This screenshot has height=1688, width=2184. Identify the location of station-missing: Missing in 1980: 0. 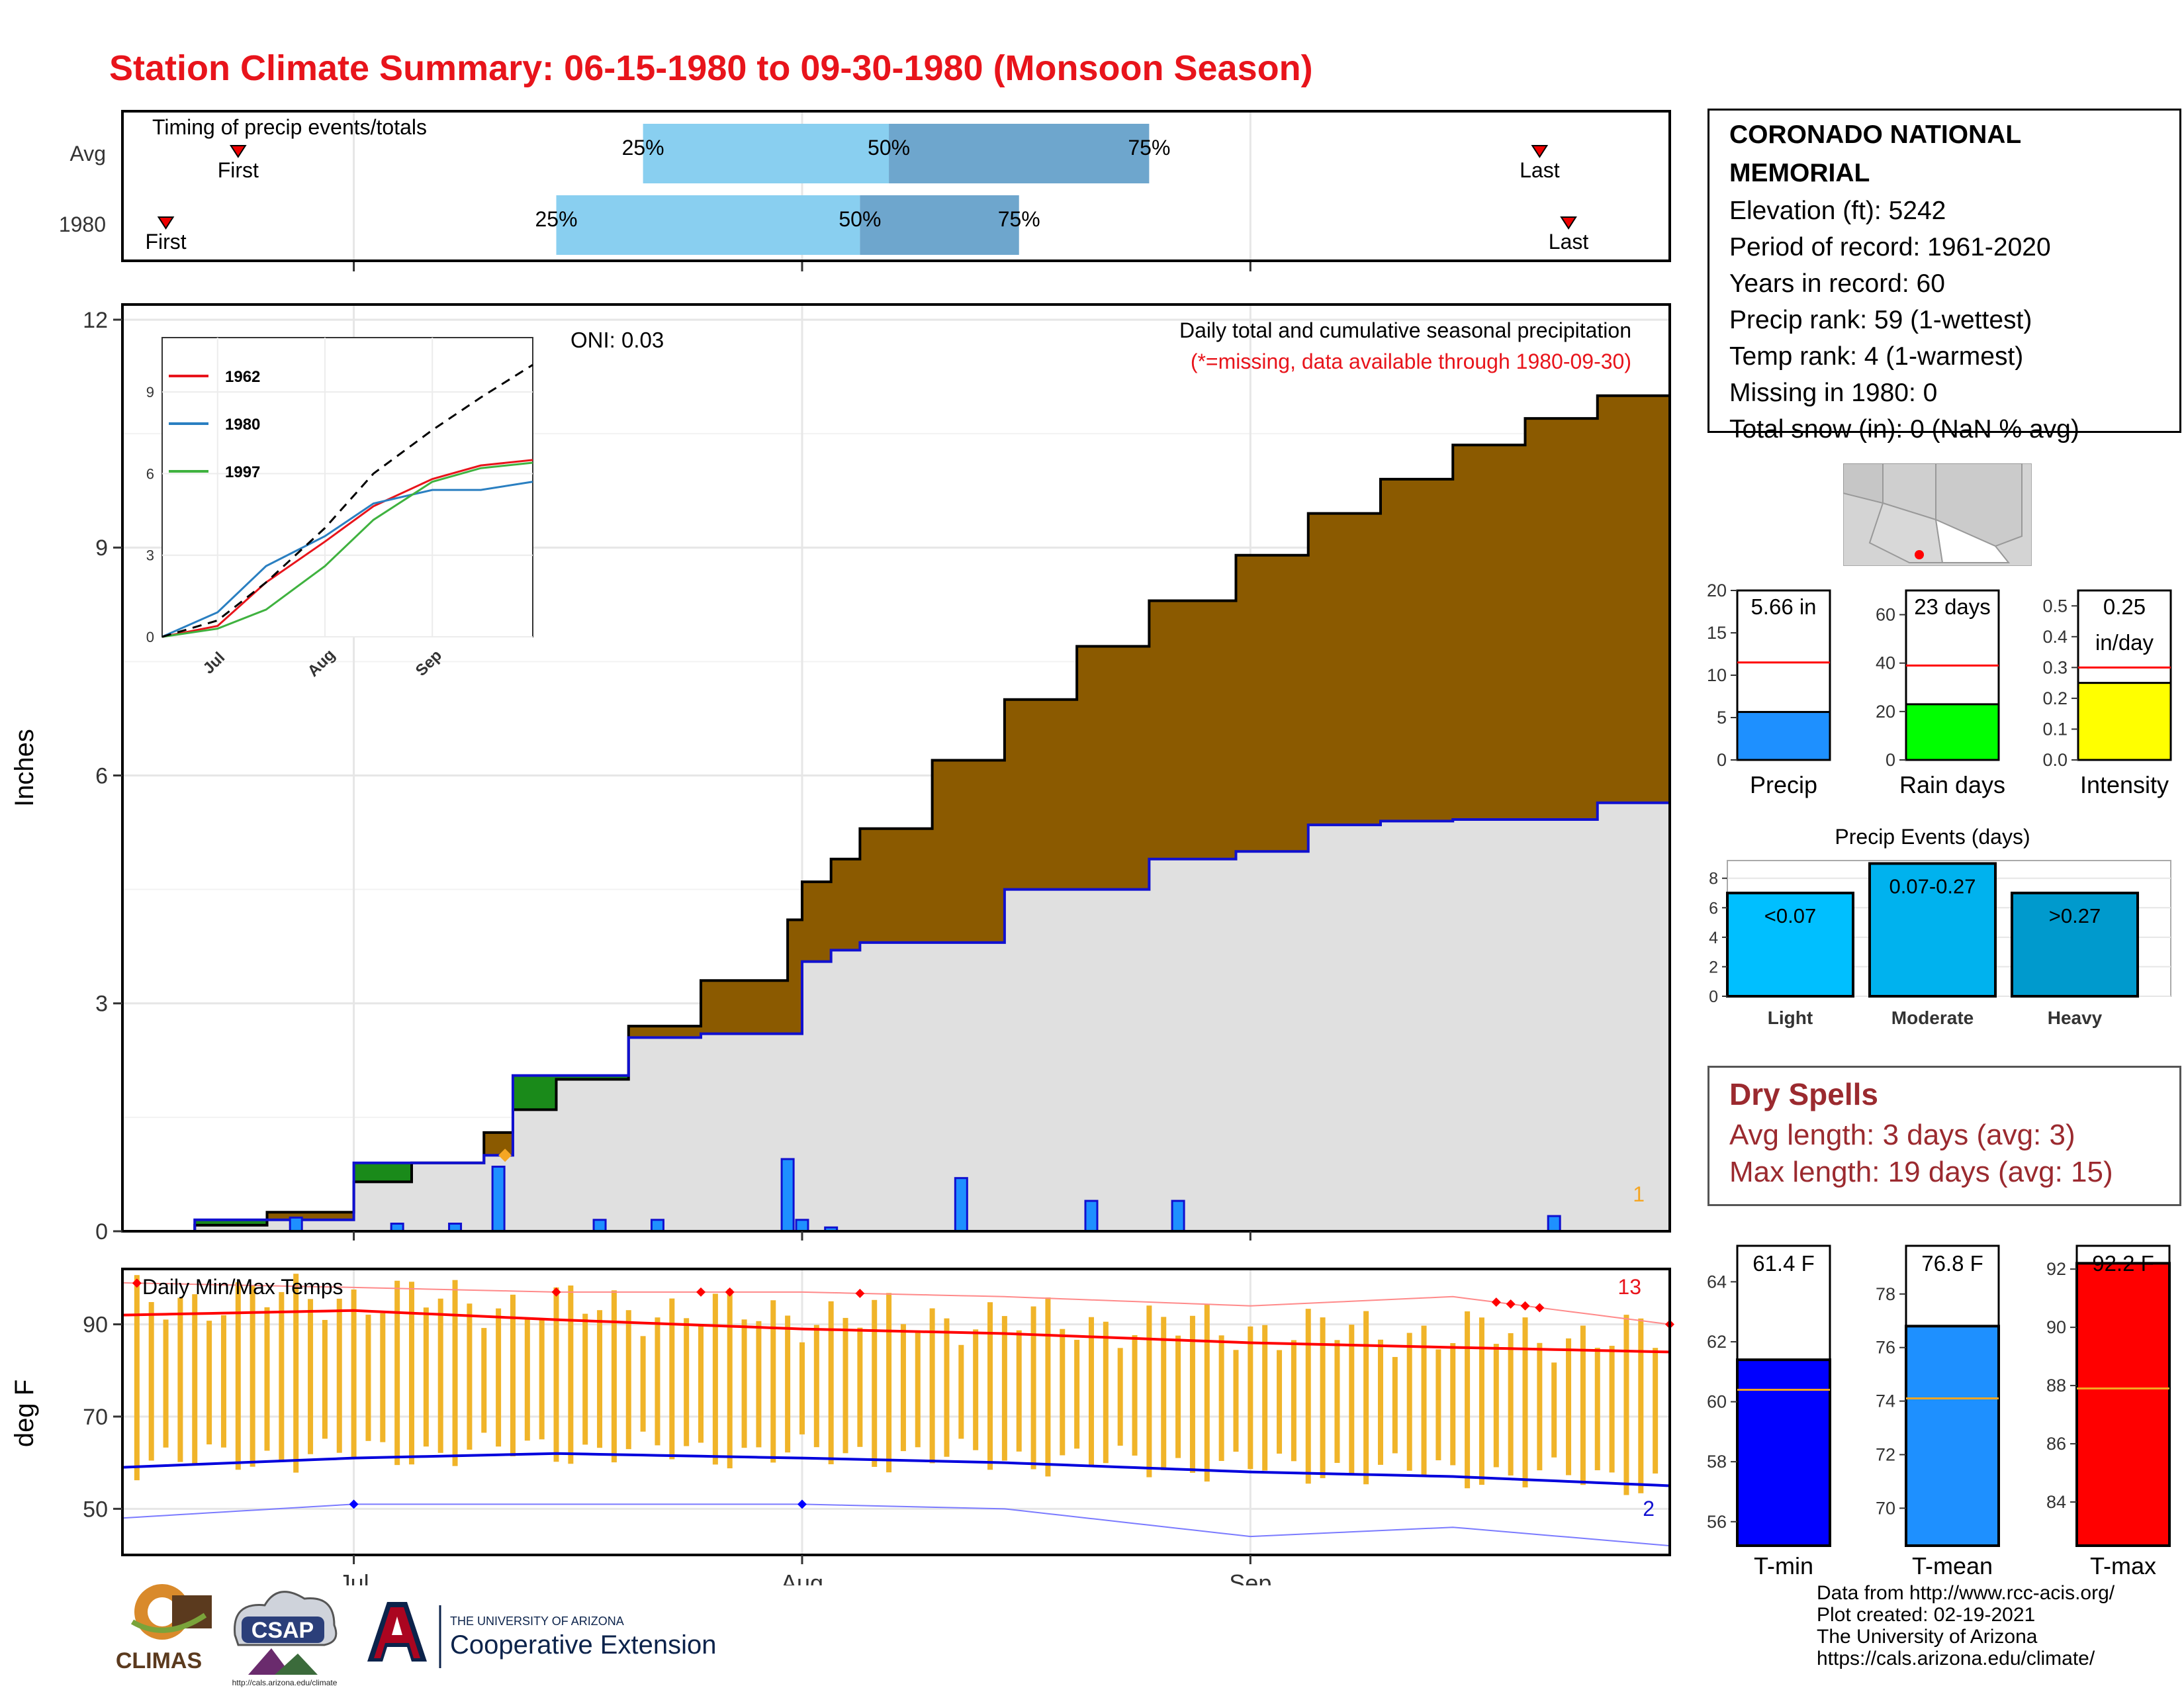
(1834, 393).